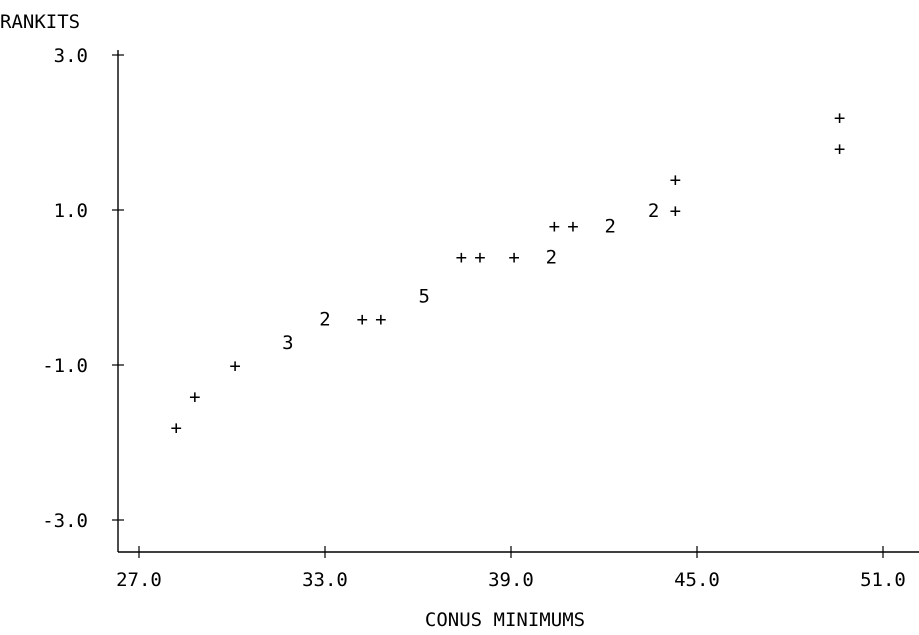 This screenshot has width=919, height=635. I want to click on y-axis-label: RANKITS, so click(40, 22).